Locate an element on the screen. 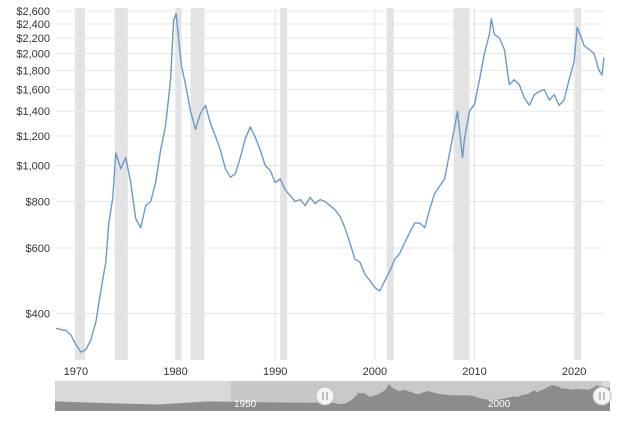 This screenshot has width=620, height=421. y-tick-label: $2,600 is located at coordinates (33, 12).